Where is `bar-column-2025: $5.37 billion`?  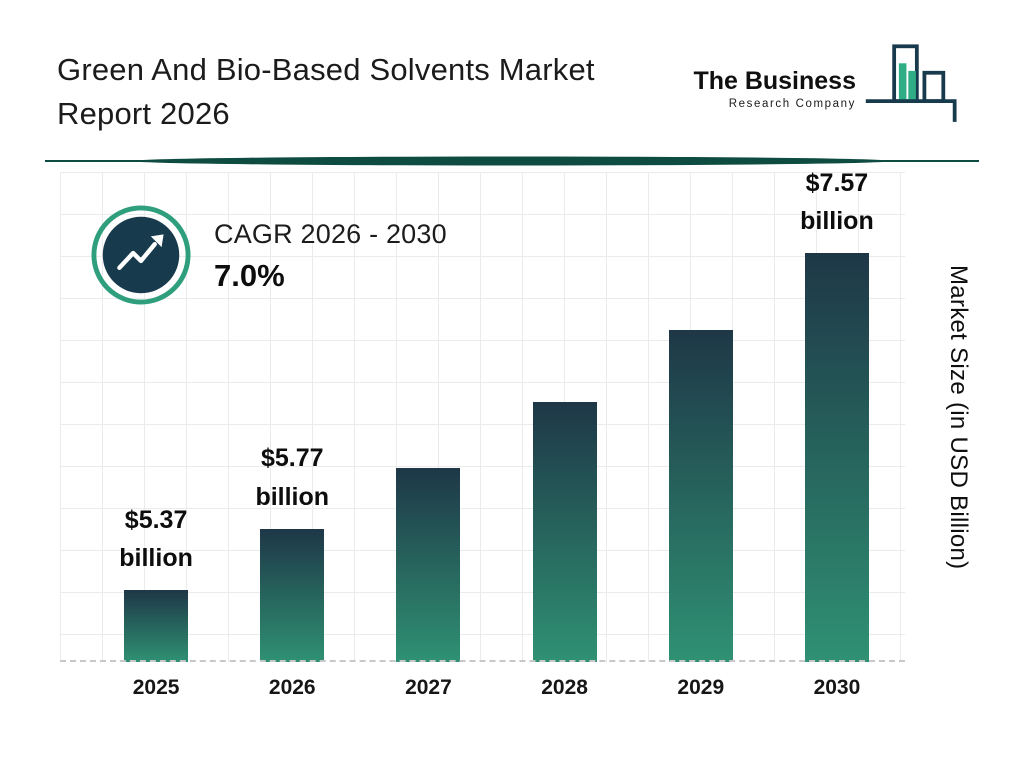 bar-column-2025: $5.37 billion is located at coordinates (156, 417).